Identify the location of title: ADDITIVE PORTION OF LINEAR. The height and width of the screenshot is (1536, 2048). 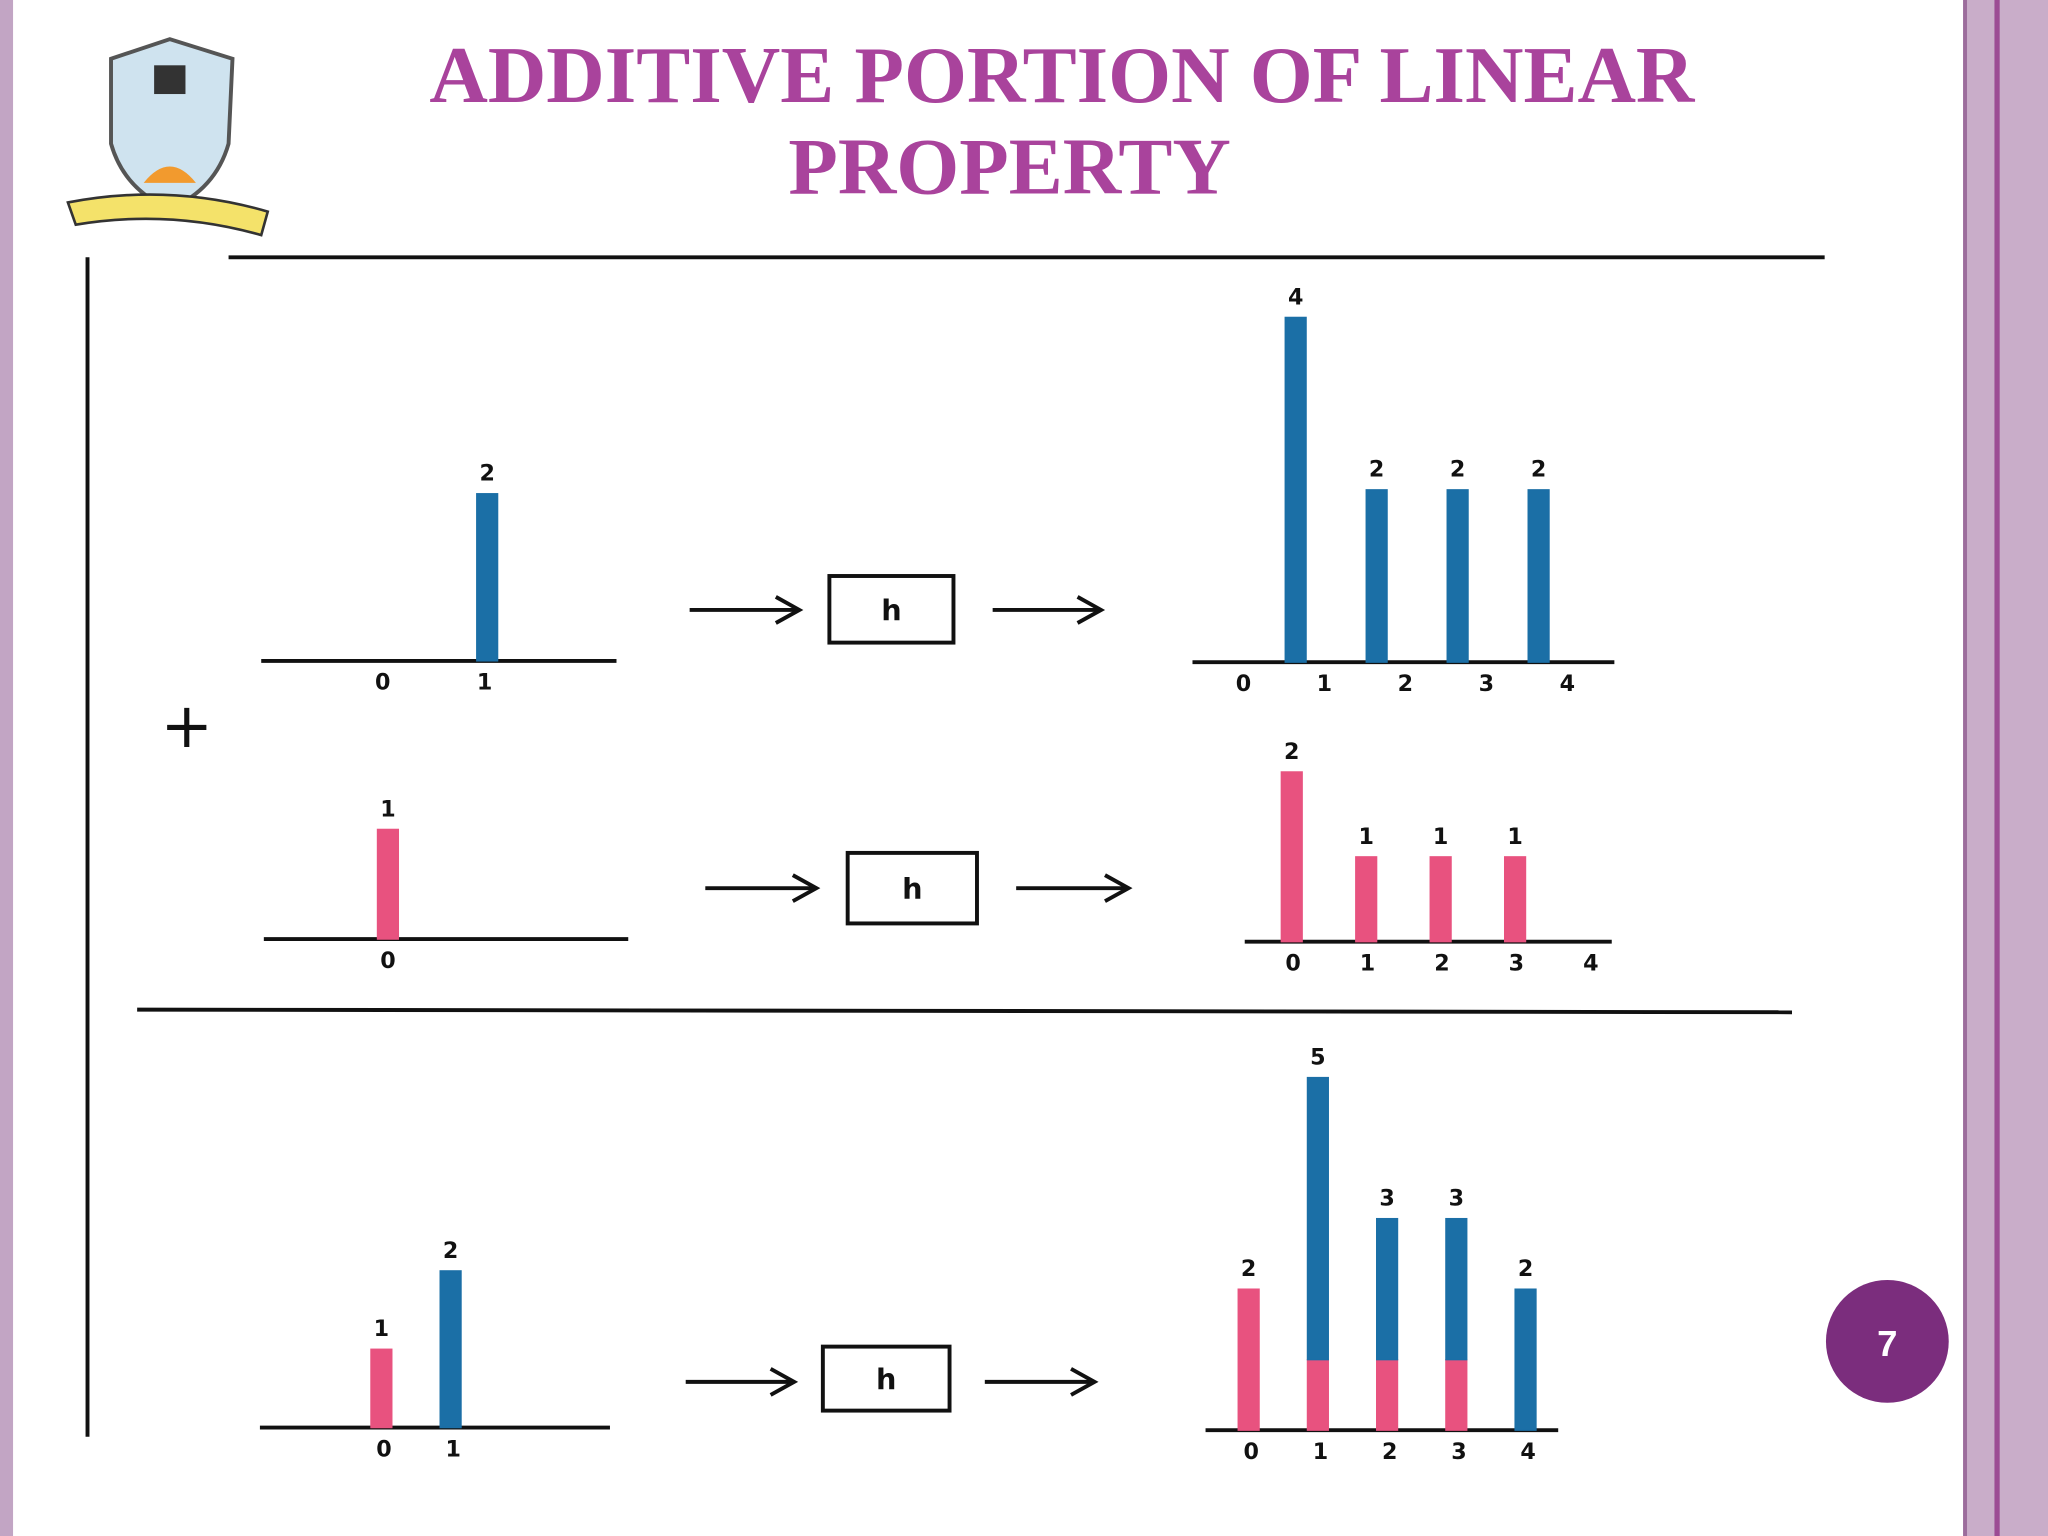
(1062, 75).